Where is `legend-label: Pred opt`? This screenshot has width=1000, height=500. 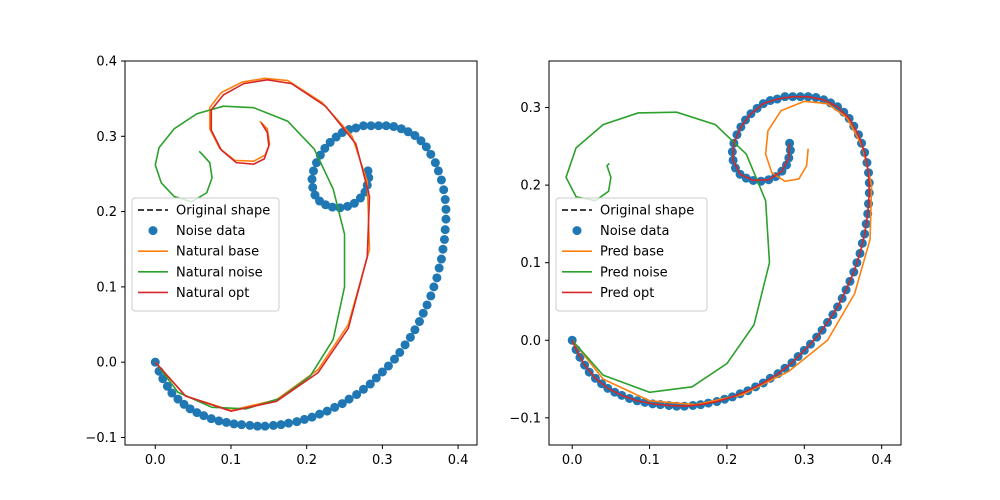
legend-label: Pred opt is located at coordinates (627, 293).